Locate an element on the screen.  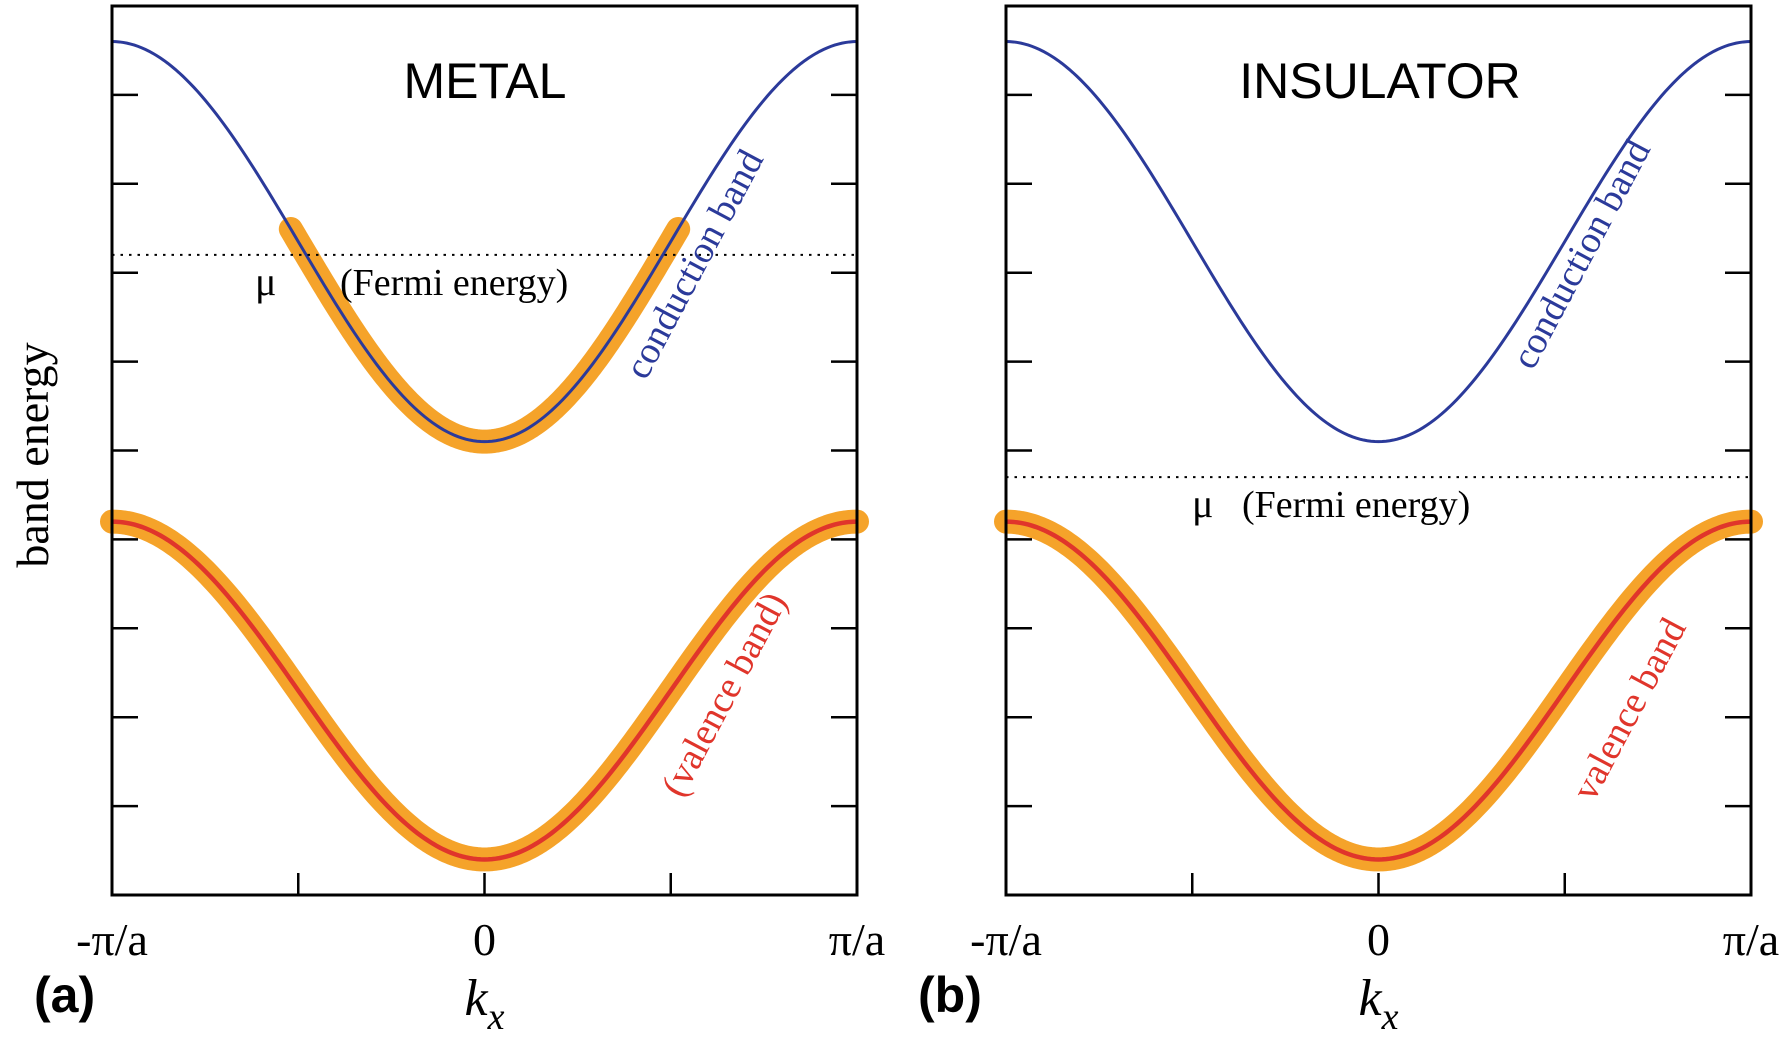
valence-band-label: valence band is located at coordinates (1629, 709).